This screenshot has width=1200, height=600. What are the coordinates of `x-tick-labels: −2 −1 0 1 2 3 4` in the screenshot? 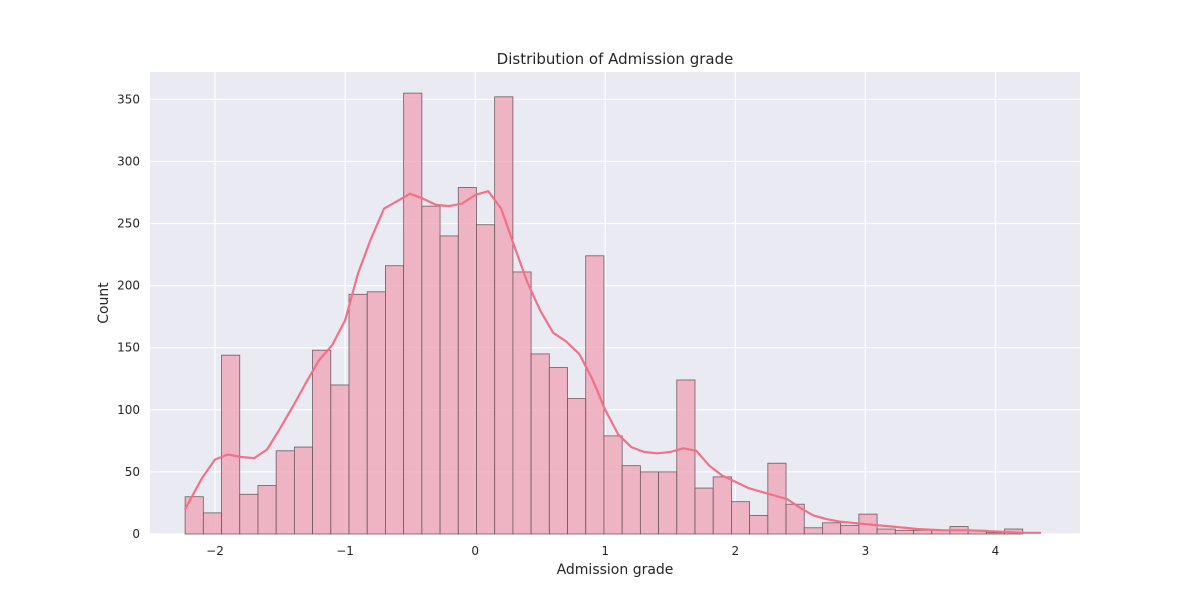 It's located at (602, 551).